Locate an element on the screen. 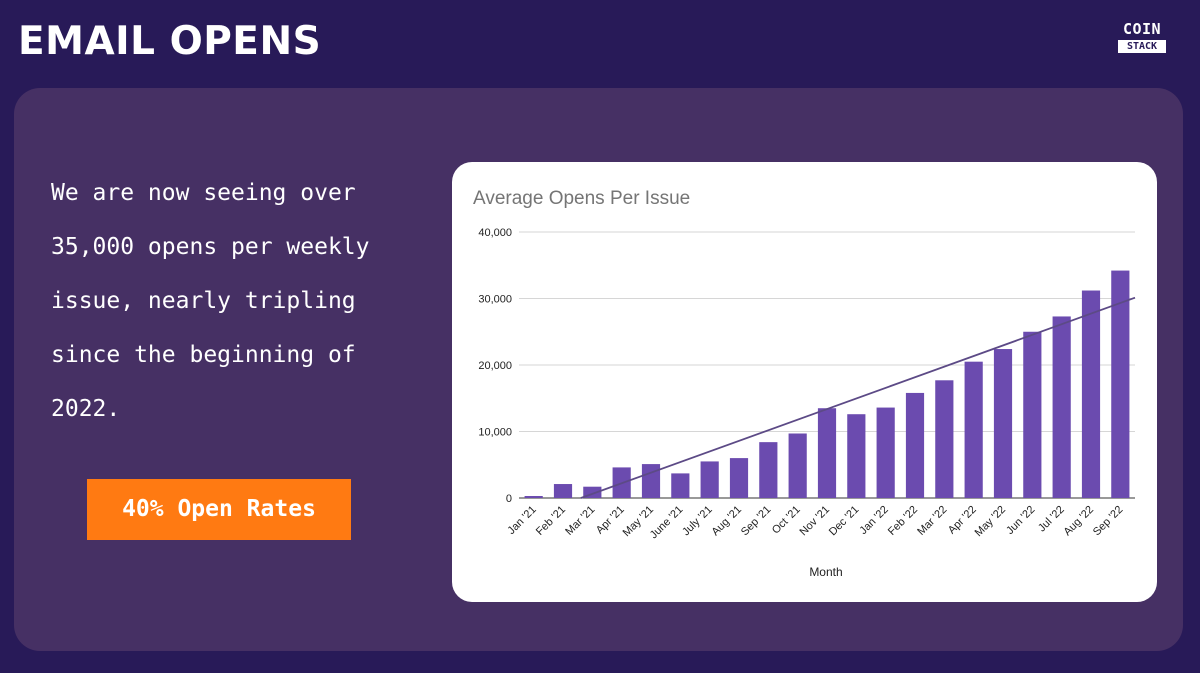  x-tick-label: May '22 is located at coordinates (990, 521).